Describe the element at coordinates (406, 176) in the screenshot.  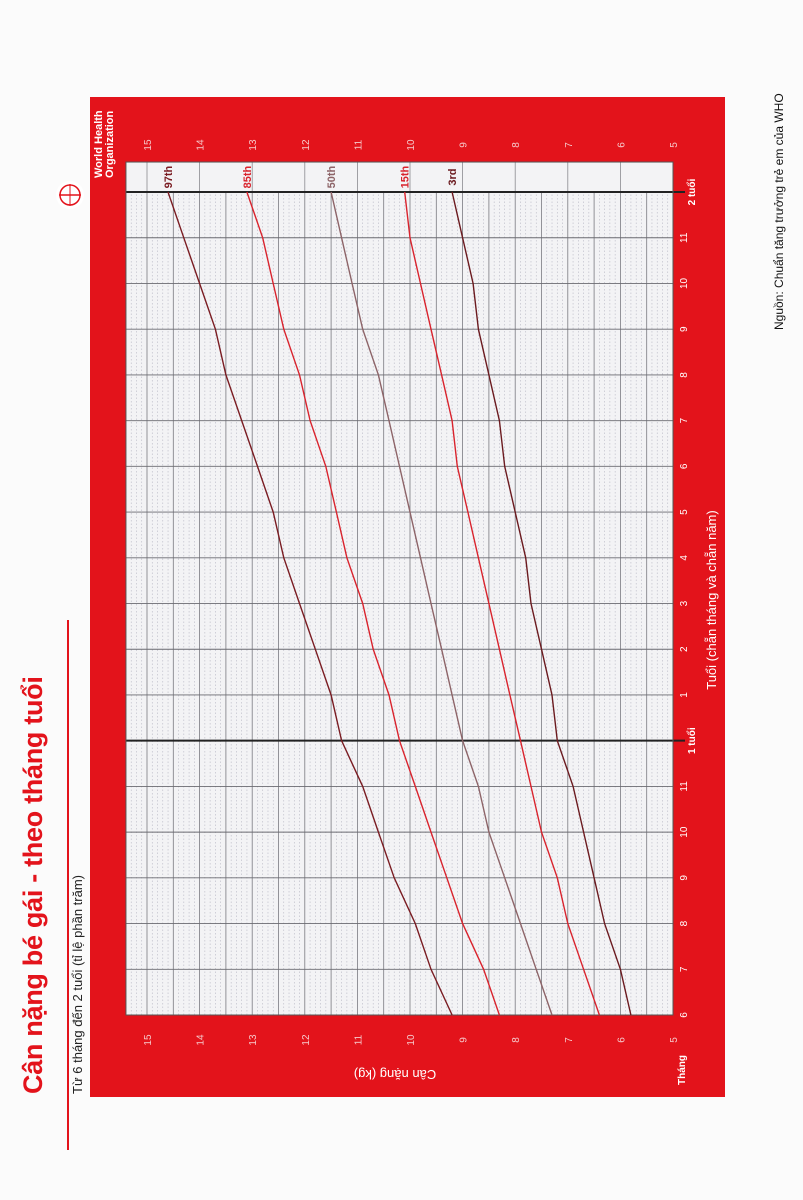
I see `series-label-15th: 15th` at that location.